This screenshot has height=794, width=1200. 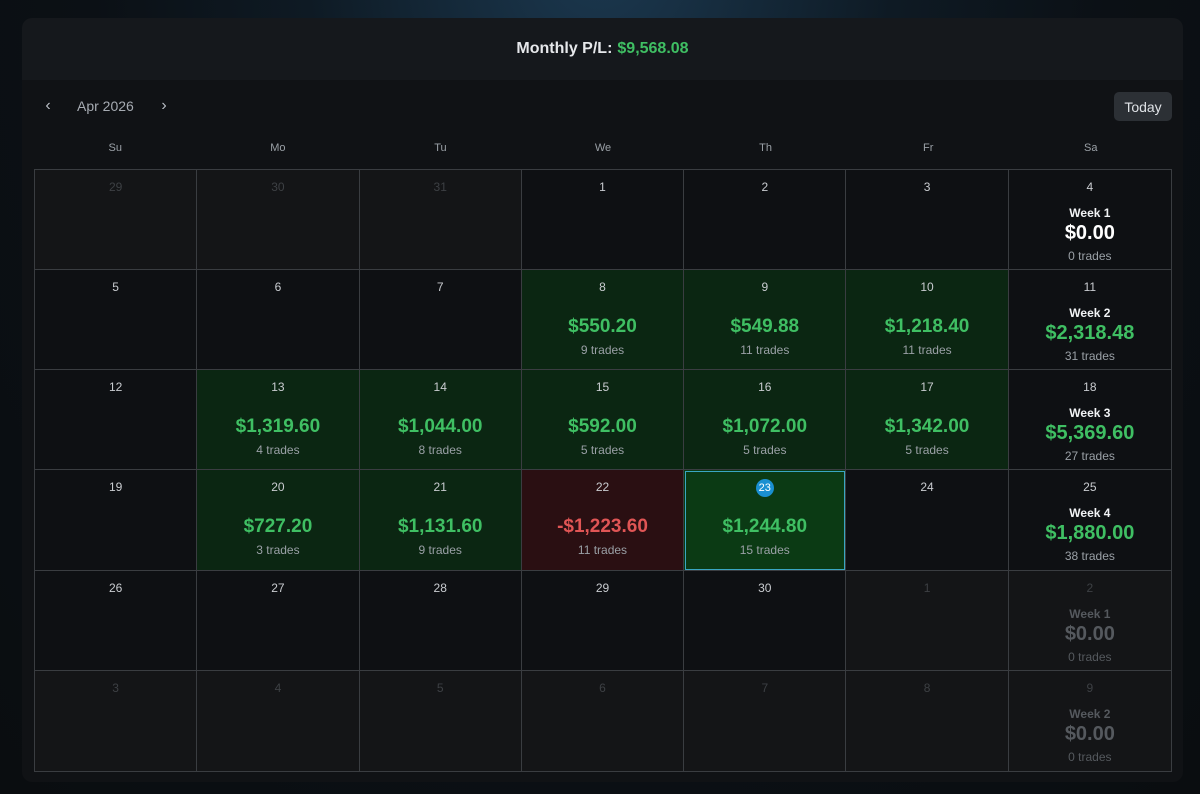 What do you see at coordinates (602, 327) in the screenshot?
I see `day-pl-amount: $550.20` at bounding box center [602, 327].